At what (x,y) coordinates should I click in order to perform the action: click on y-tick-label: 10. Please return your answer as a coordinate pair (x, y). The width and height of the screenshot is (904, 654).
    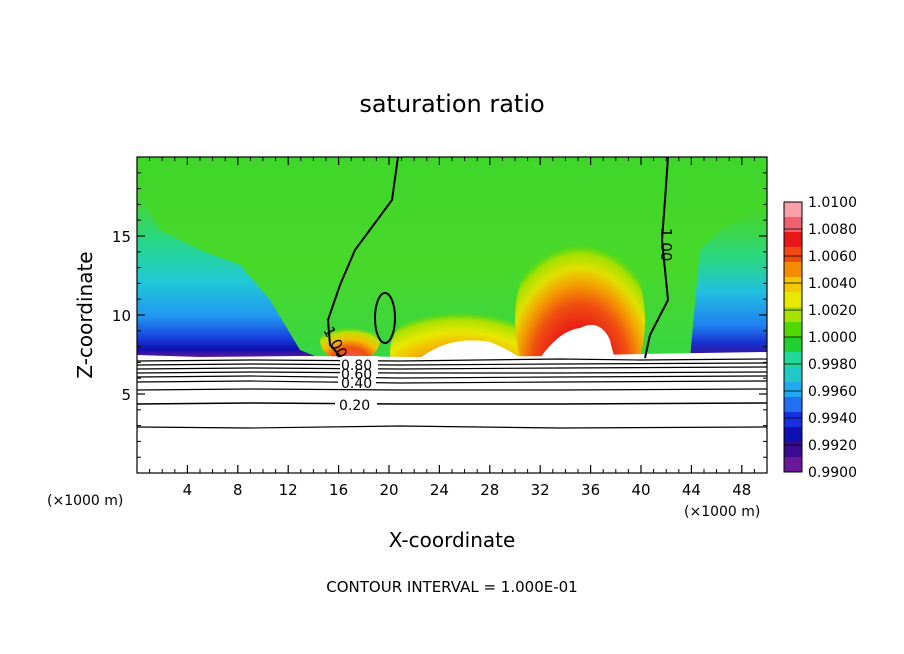
    Looking at the image, I should click on (121, 316).